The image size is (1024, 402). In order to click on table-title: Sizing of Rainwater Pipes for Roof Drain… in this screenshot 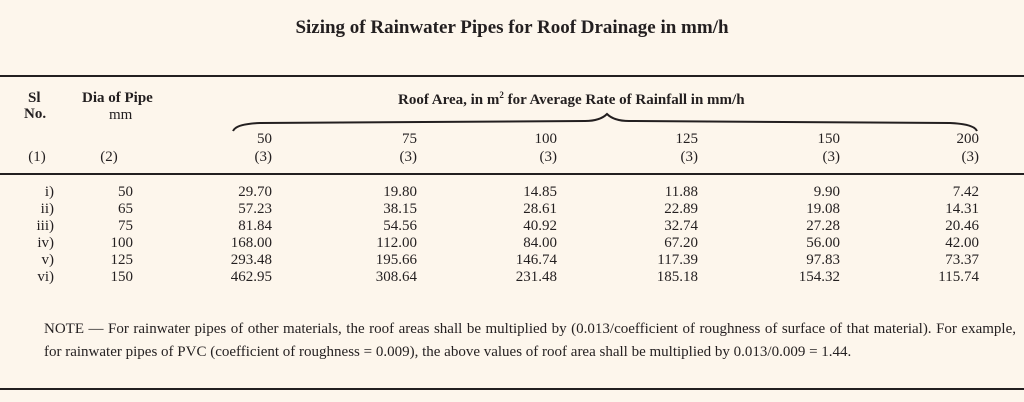, I will do `click(512, 27)`.